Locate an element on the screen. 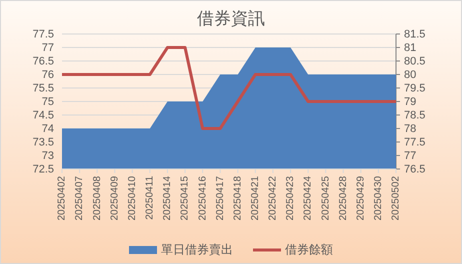  legend-label: 借券餘額 is located at coordinates (309, 249).